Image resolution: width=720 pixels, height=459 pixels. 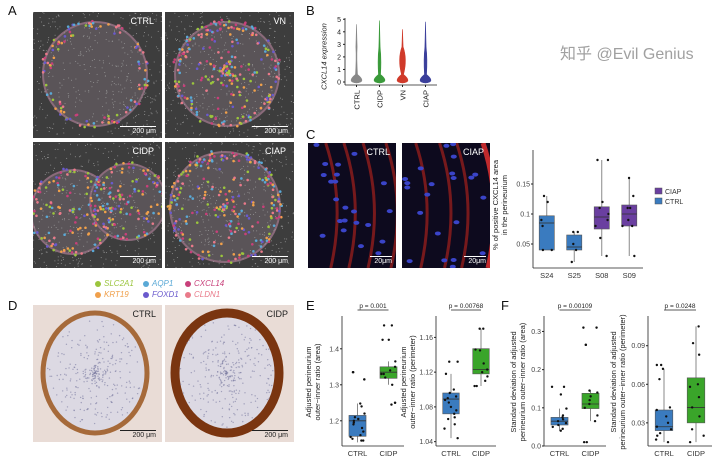 What do you see at coordinates (146, 294) in the screenshot?
I see `legend-dot` at bounding box center [146, 294].